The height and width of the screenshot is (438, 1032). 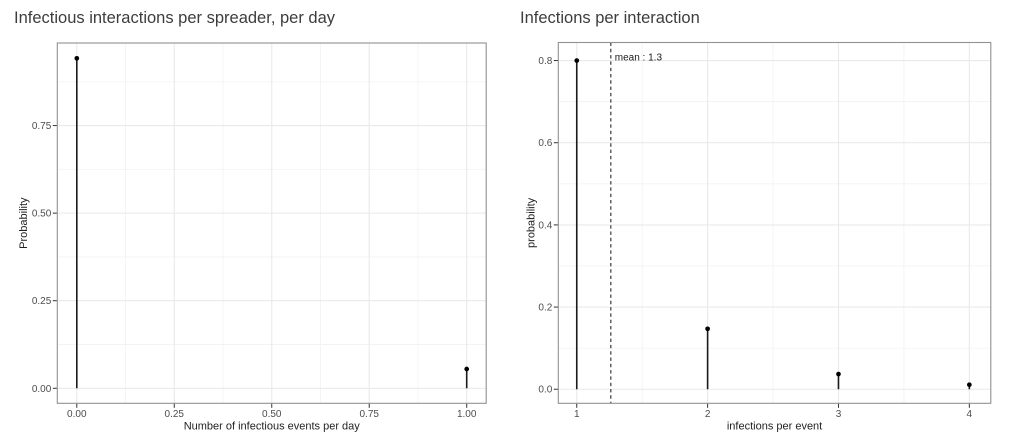 I want to click on mean-annotation-label: mean : 1.3, so click(x=639, y=58).